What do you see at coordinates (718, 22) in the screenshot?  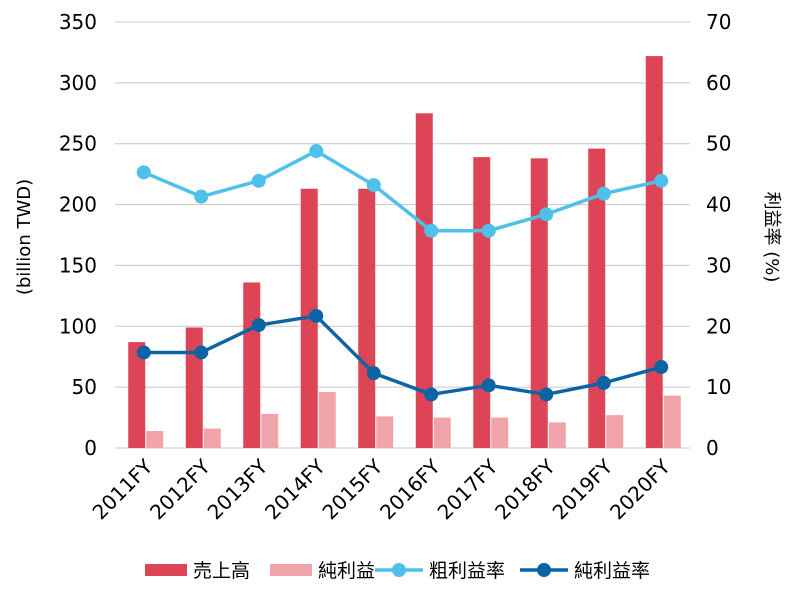 I see `y2-tick-label: 70` at bounding box center [718, 22].